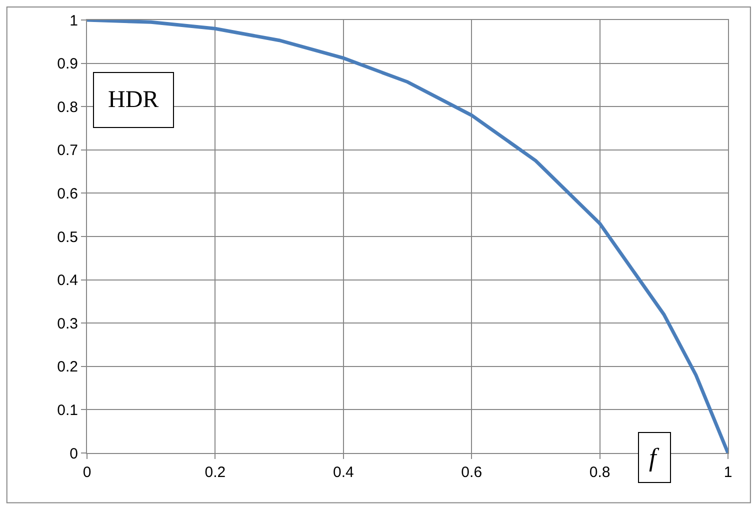 The height and width of the screenshot is (513, 755). I want to click on y-tick-label: 0.5, so click(67, 237).